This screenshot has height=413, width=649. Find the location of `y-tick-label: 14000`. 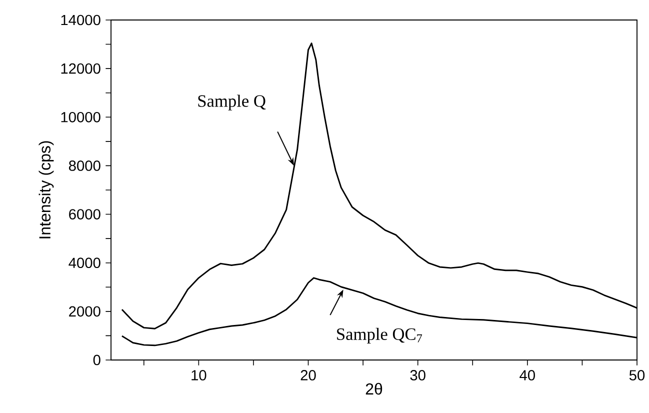

y-tick-label: 14000 is located at coordinates (80, 20).